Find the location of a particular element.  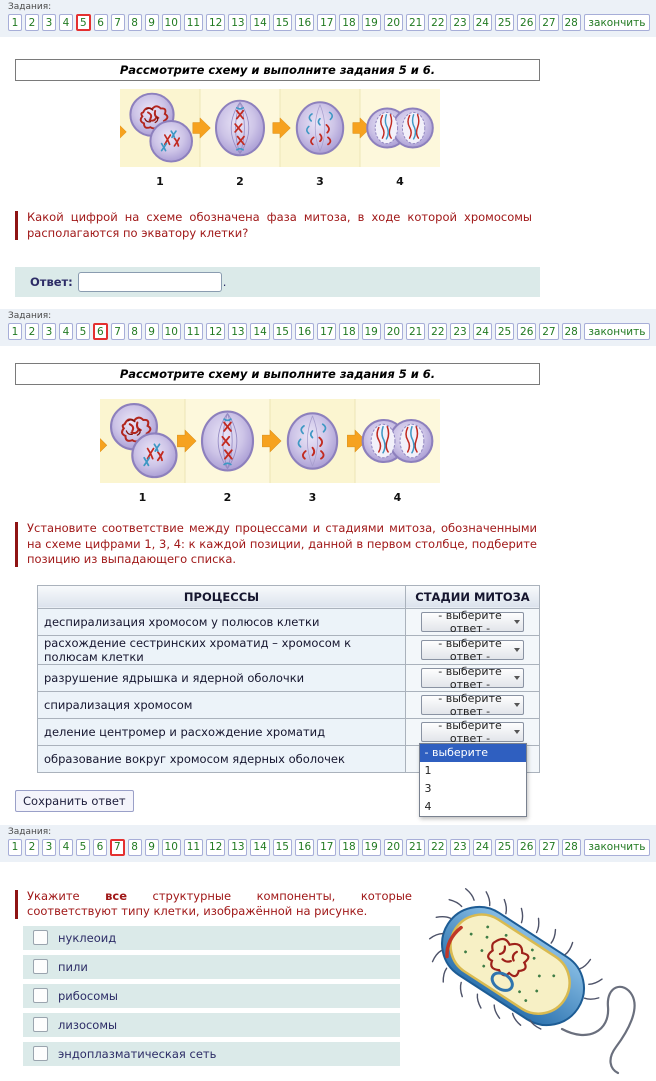

checkbox-option-row: эндоплазматическая сеть is located at coordinates (211, 1053).